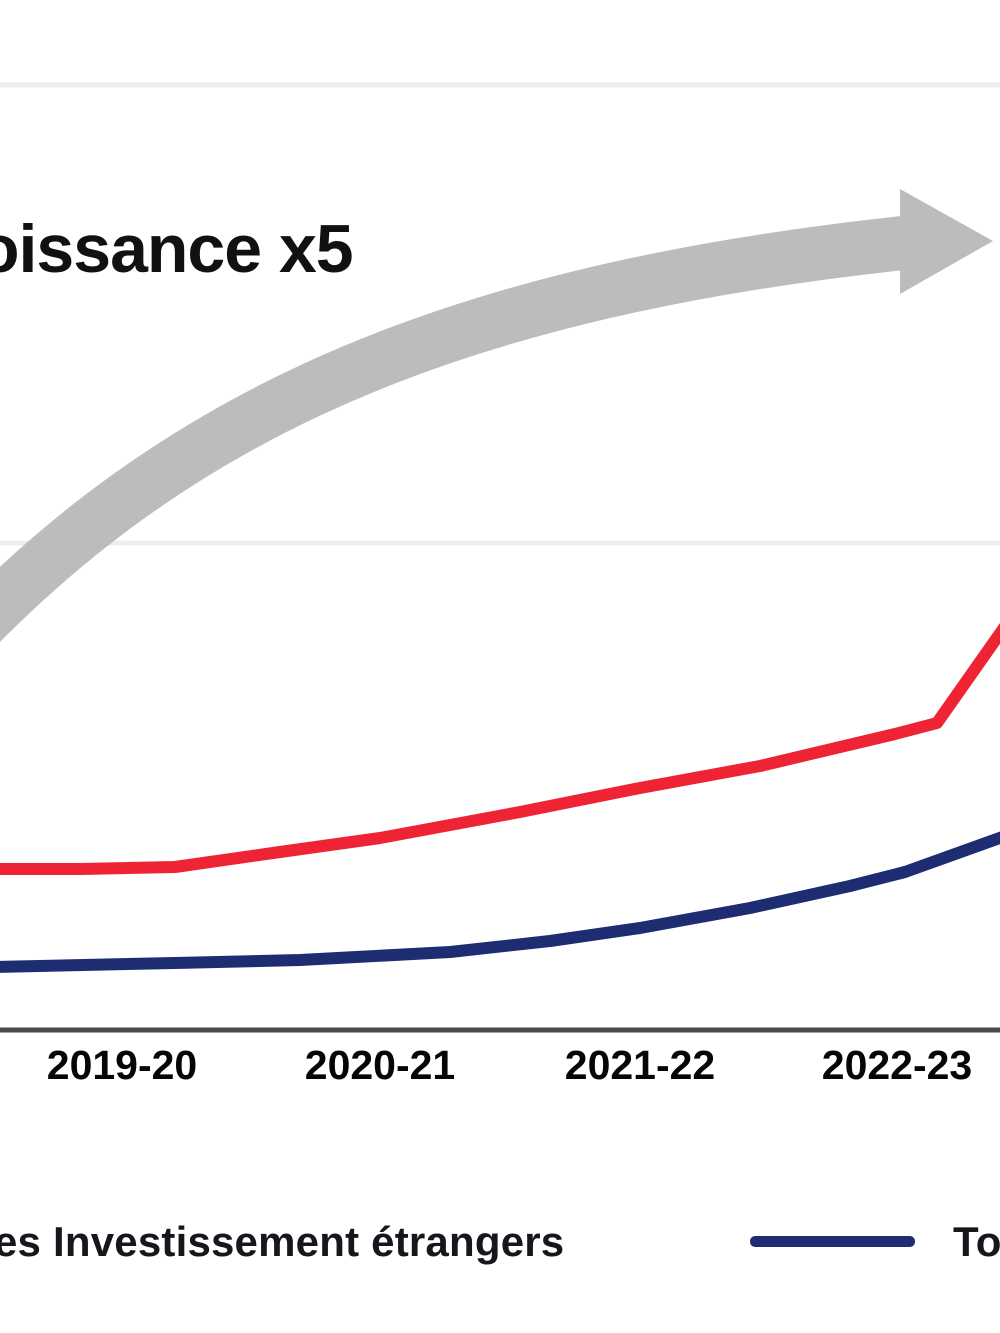 This screenshot has height=1333, width=1000. Describe the element at coordinates (380, 1065) in the screenshot. I see `x-axis-label-2020-21: 2020-21` at that location.